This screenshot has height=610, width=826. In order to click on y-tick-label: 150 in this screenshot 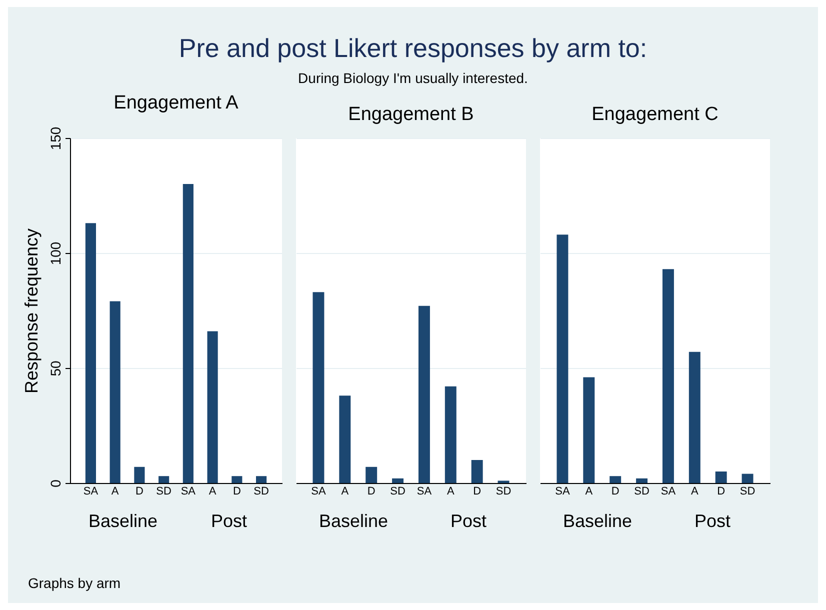, I will do `click(56, 138)`.